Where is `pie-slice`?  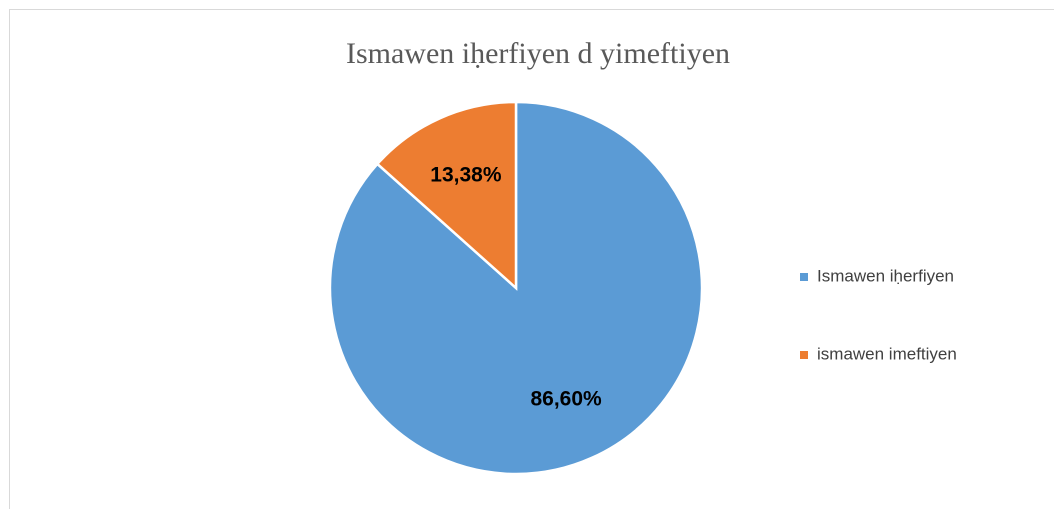 pie-slice is located at coordinates (446, 195).